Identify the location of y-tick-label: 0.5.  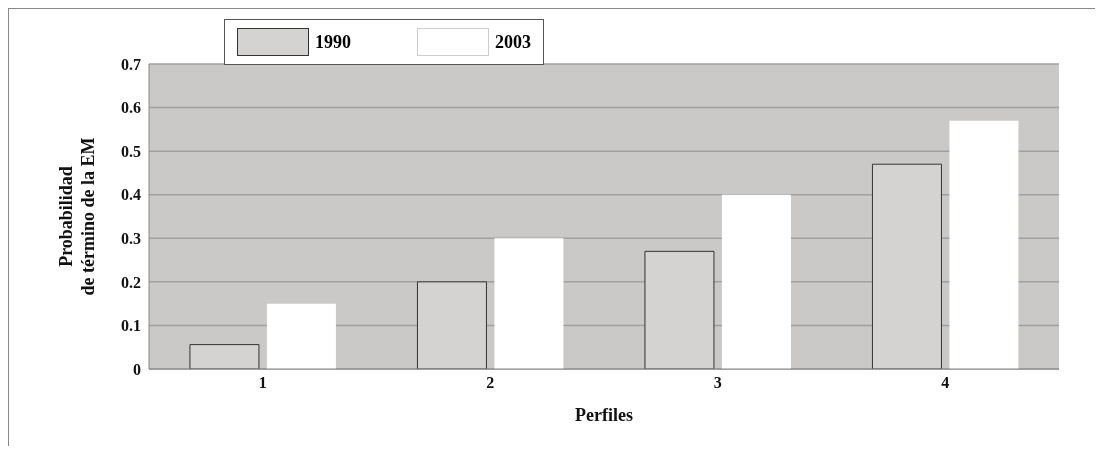
(131, 151).